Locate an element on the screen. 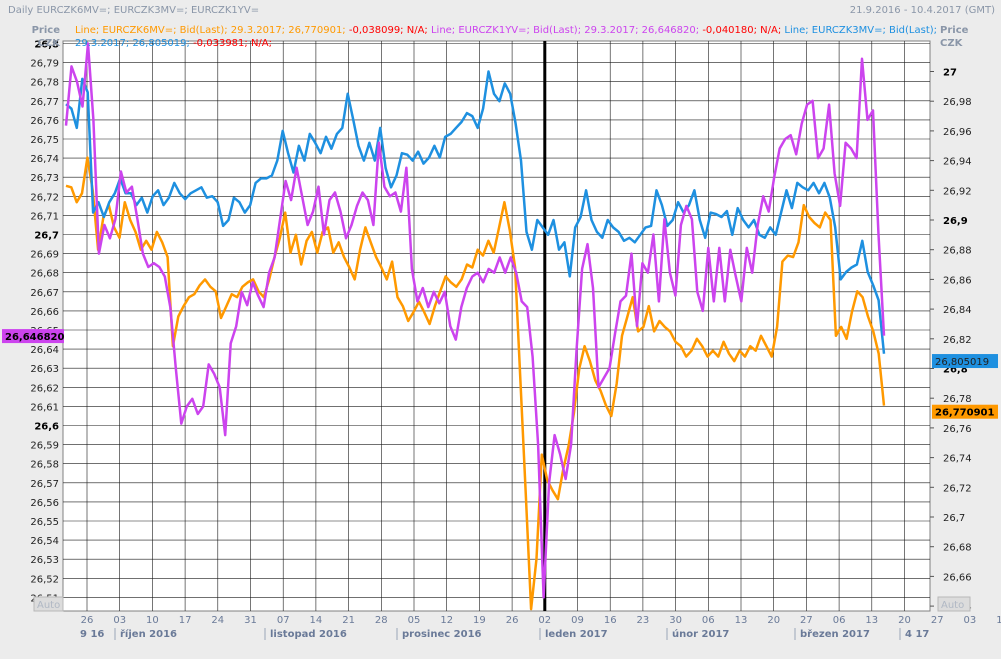  right-tick-label: 26,68 is located at coordinates (957, 548).